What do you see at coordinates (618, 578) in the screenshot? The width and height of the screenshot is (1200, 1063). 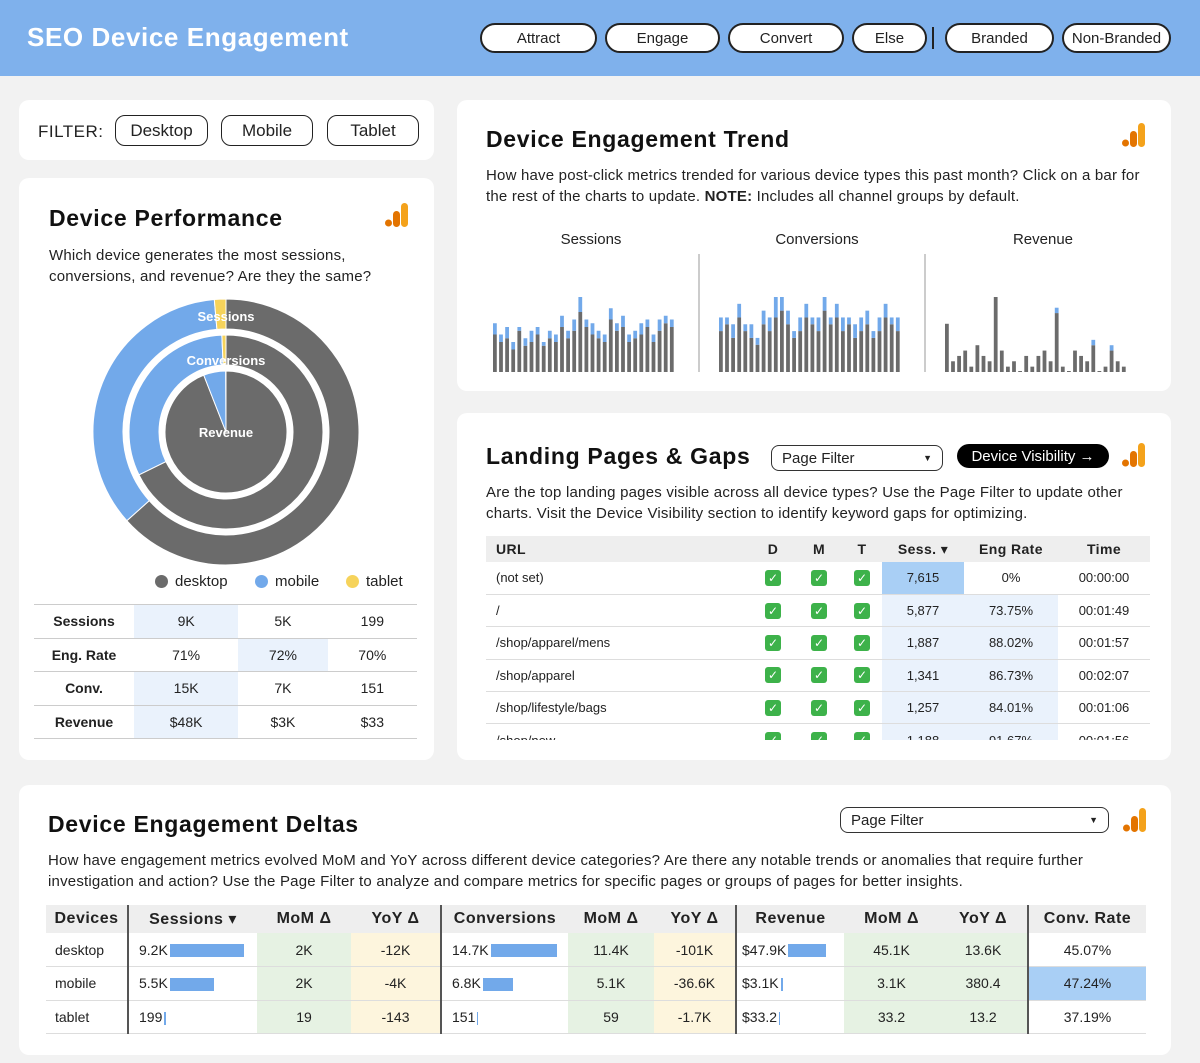 I see `url-cell: (not set)` at bounding box center [618, 578].